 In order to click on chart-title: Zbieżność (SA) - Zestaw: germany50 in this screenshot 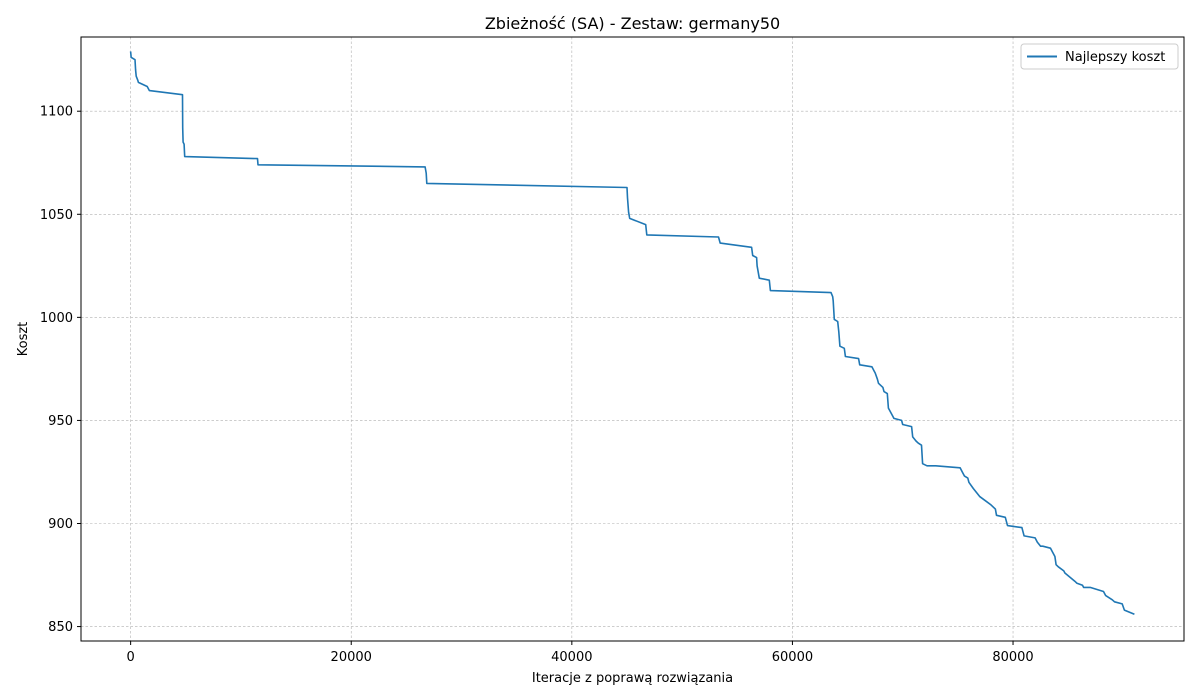, I will do `click(632, 23)`.